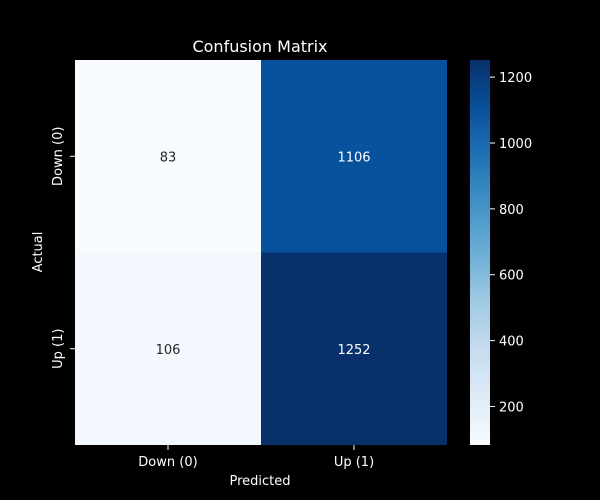  I want to click on cell-value-label-r1-c0: 106, so click(168, 350).